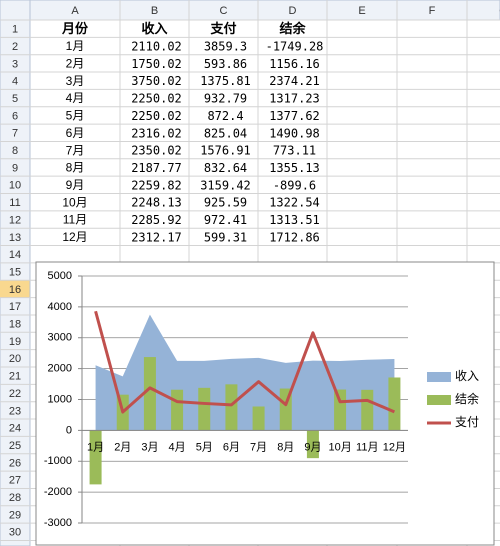 This screenshot has width=500, height=546. I want to click on table-cell: 4月, so click(75, 98).